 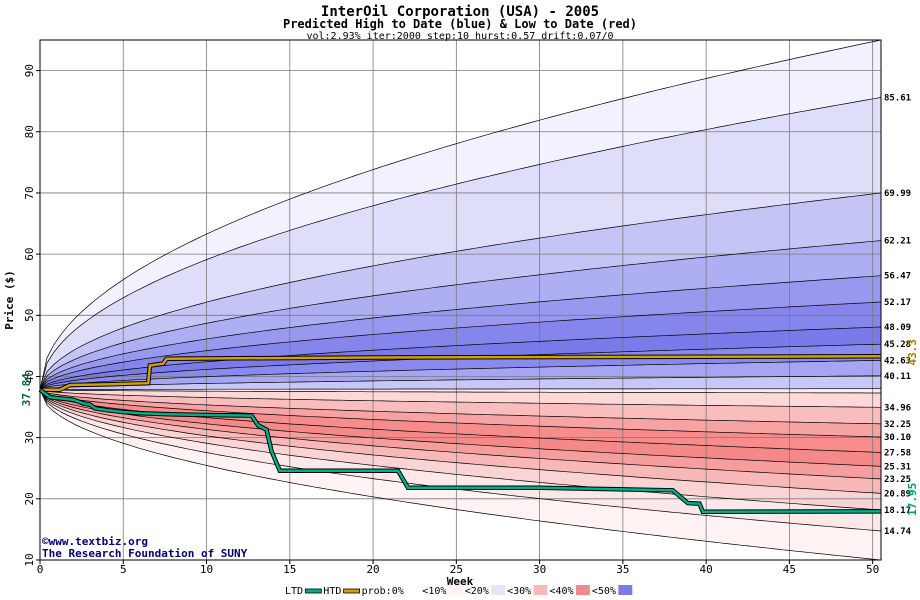 What do you see at coordinates (342, 591) in the screenshot?
I see `legend-item: HTD` at bounding box center [342, 591].